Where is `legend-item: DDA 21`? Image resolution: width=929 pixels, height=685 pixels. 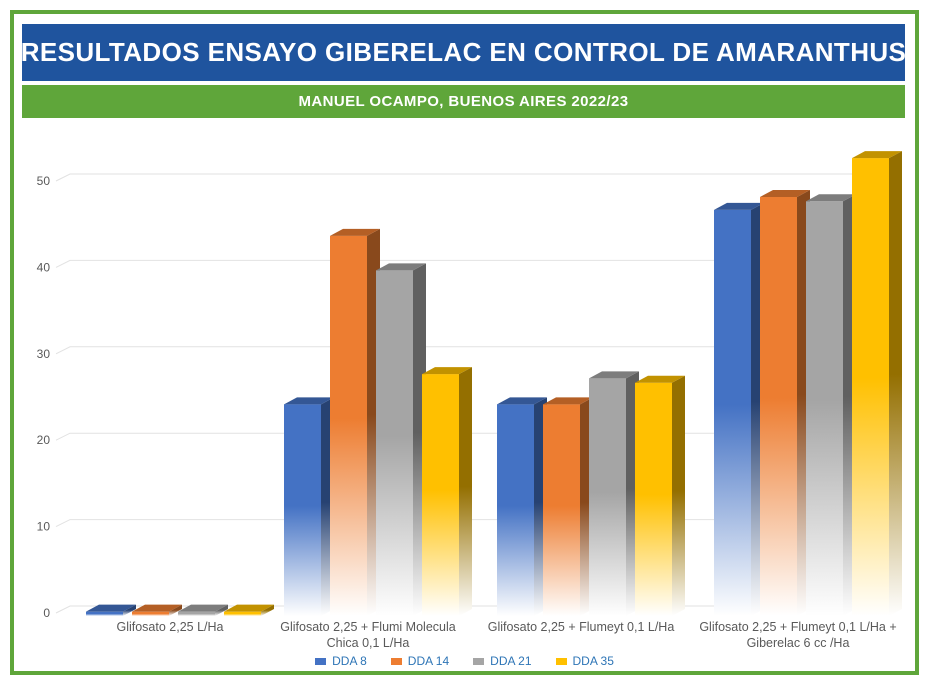
legend-item: DDA 21 is located at coordinates (502, 661).